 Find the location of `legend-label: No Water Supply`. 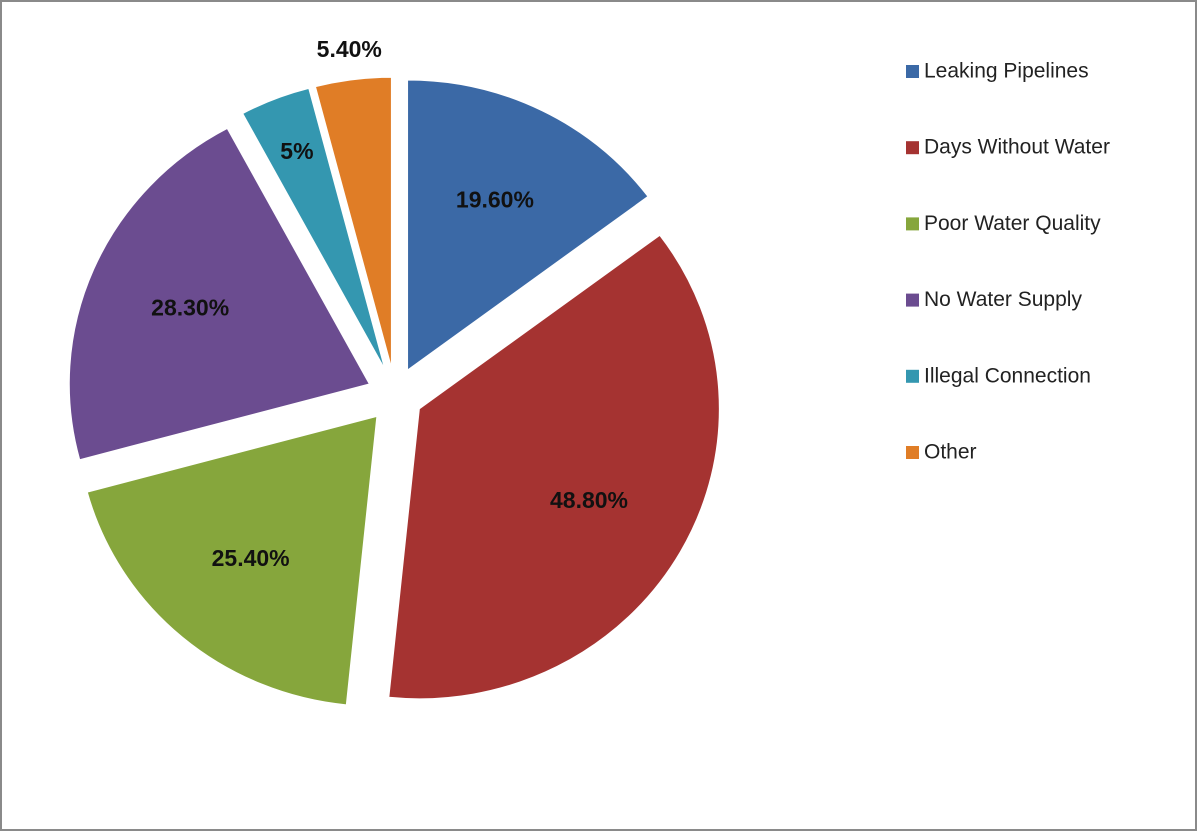

legend-label: No Water Supply is located at coordinates (1003, 299).